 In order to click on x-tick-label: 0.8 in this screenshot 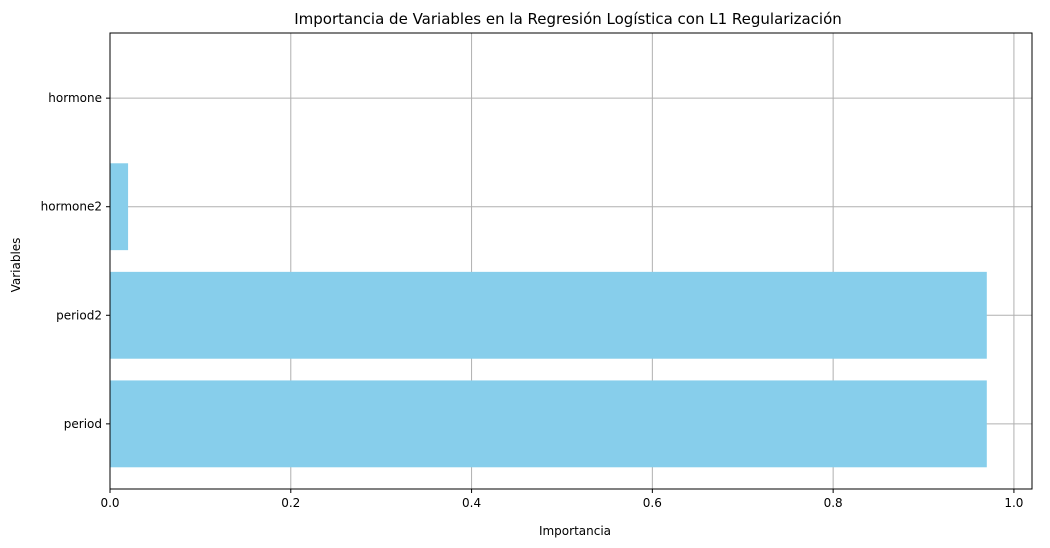, I will do `click(833, 503)`.